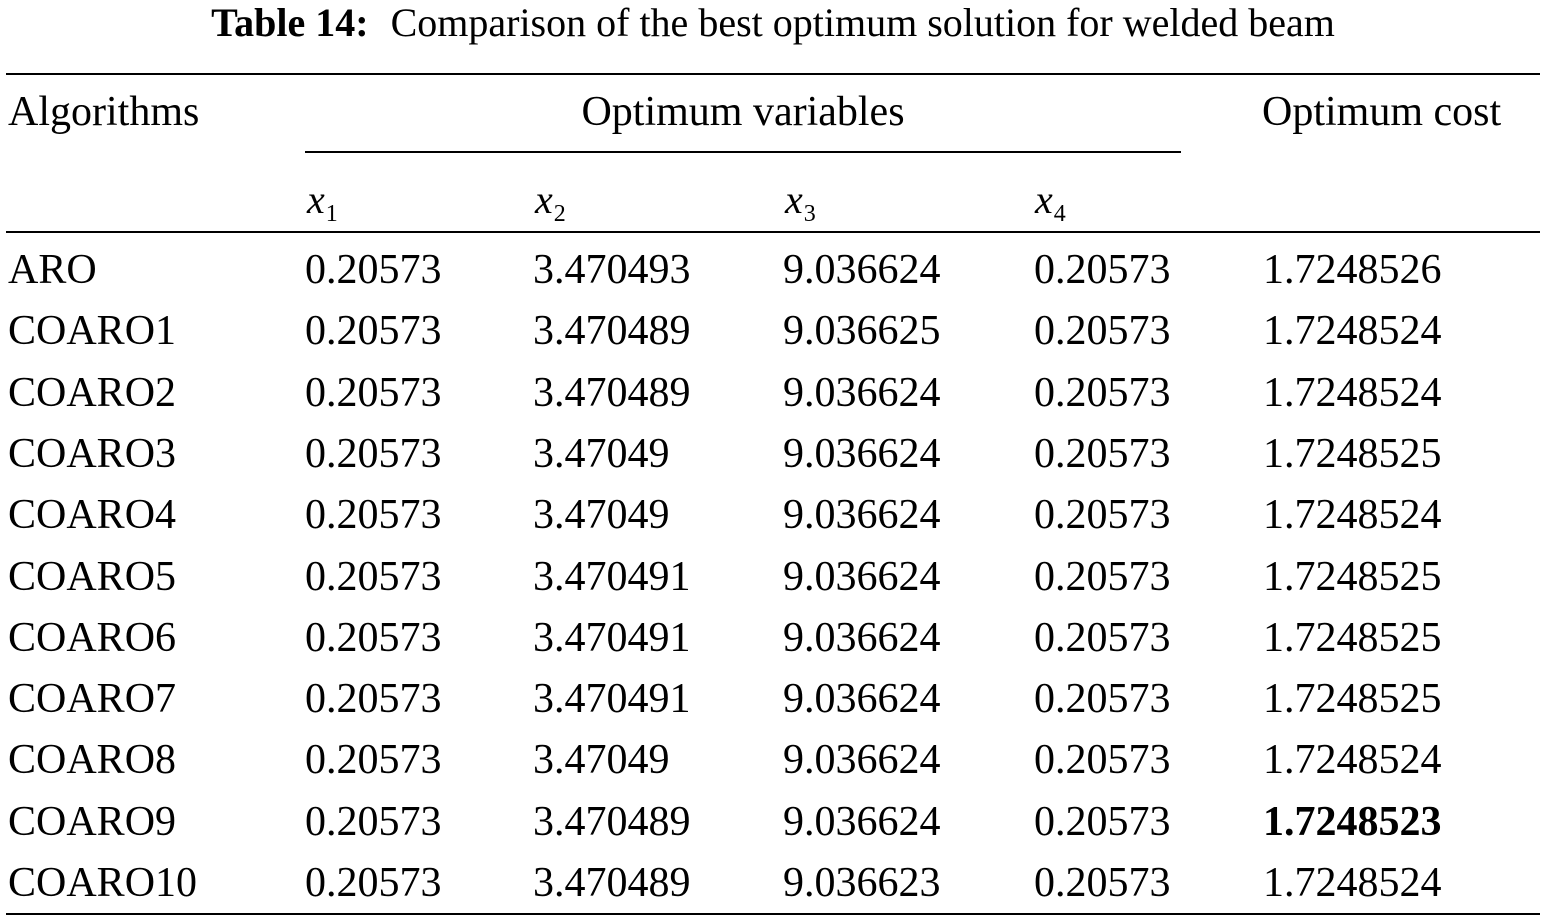 Image resolution: width=1546 pixels, height=921 pixels. What do you see at coordinates (92, 515) in the screenshot?
I see `cell-algorithm: COARO4` at bounding box center [92, 515].